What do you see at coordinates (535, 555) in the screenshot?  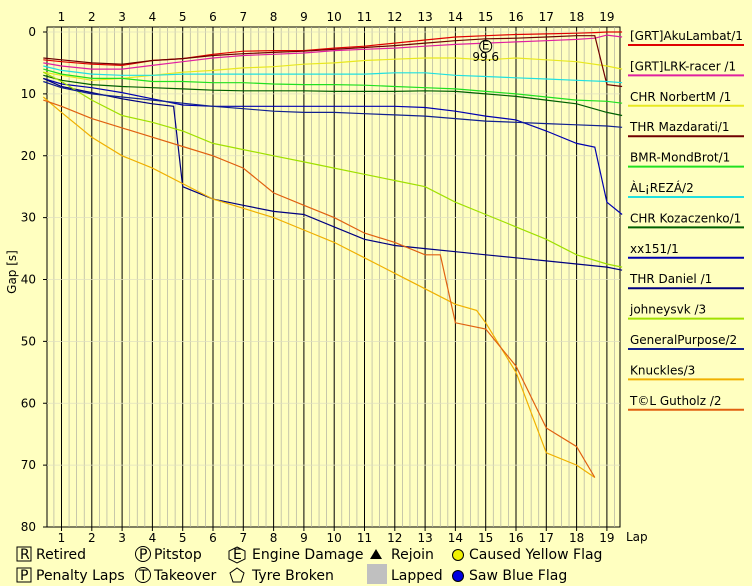 I see `caused-yellow-label: Caused Yellow Flag` at bounding box center [535, 555].